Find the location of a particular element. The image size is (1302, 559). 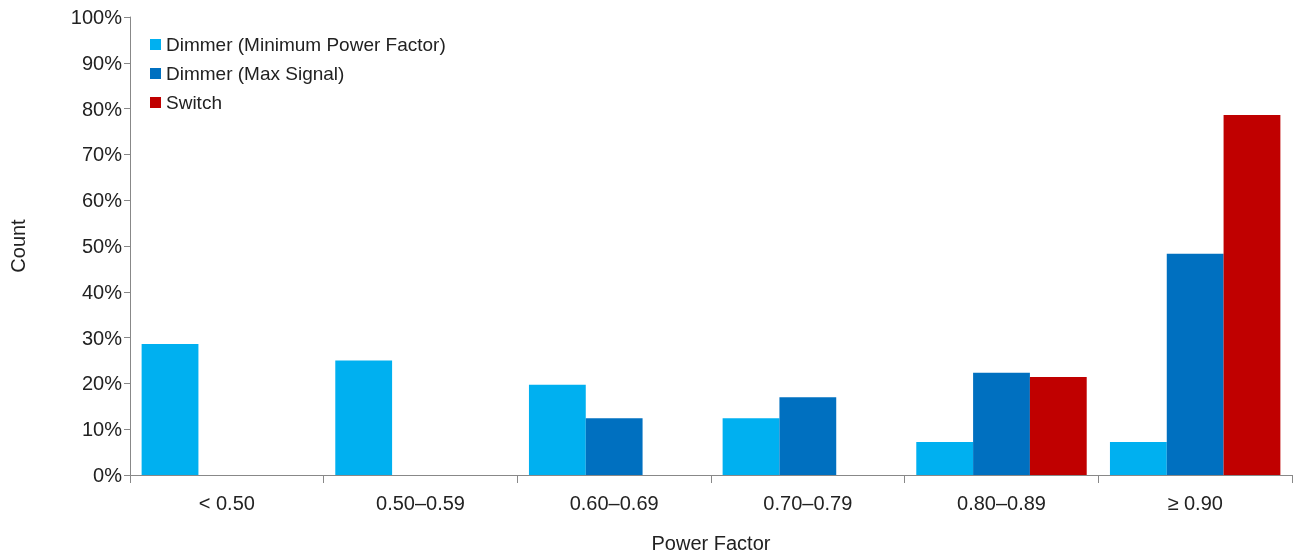

y-axis-title: Count is located at coordinates (18, 245).